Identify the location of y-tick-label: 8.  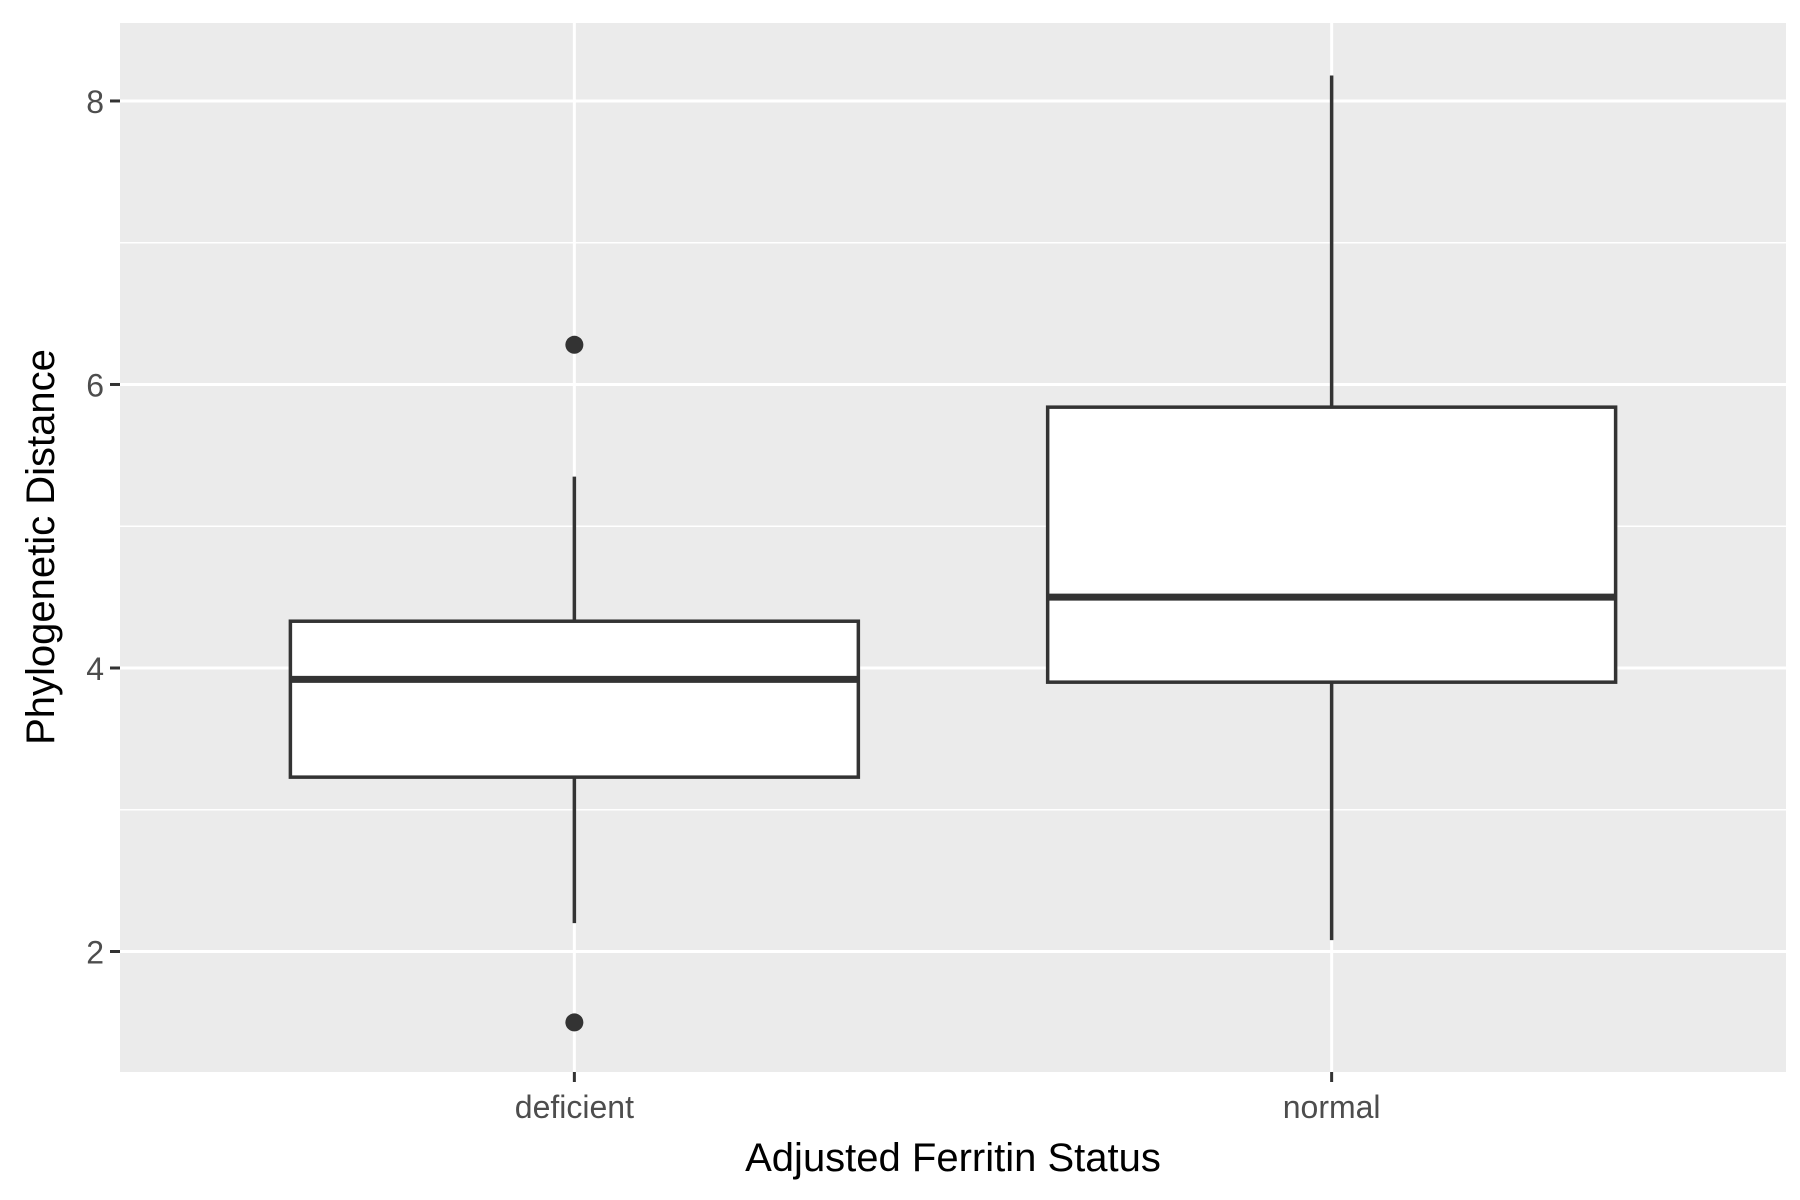
(95, 102).